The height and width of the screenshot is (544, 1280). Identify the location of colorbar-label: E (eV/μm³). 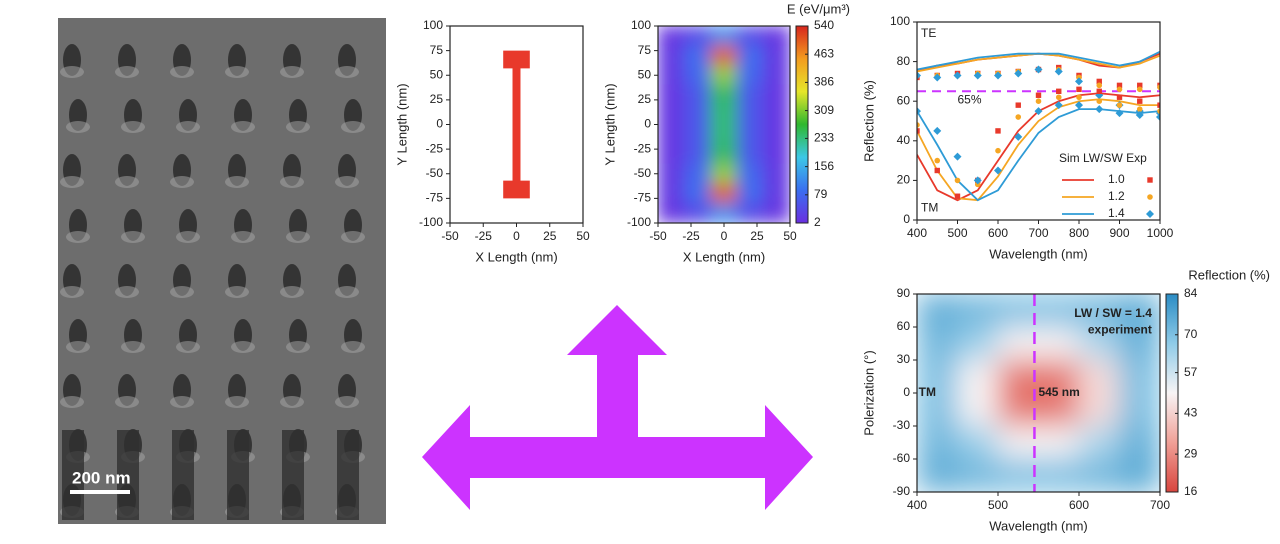
(818, 8).